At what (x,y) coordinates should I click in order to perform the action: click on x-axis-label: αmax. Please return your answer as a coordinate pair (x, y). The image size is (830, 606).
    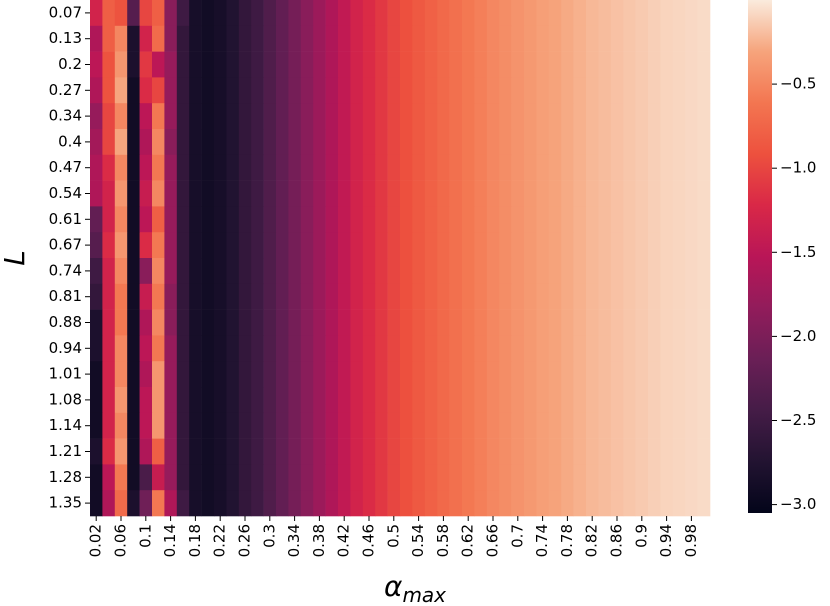
    Looking at the image, I should click on (415, 588).